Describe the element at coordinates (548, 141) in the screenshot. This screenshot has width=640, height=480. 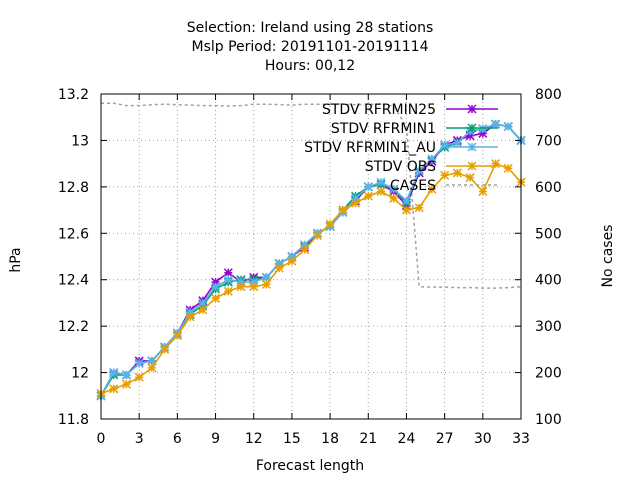
I see `y2-tick-label: 700` at that location.